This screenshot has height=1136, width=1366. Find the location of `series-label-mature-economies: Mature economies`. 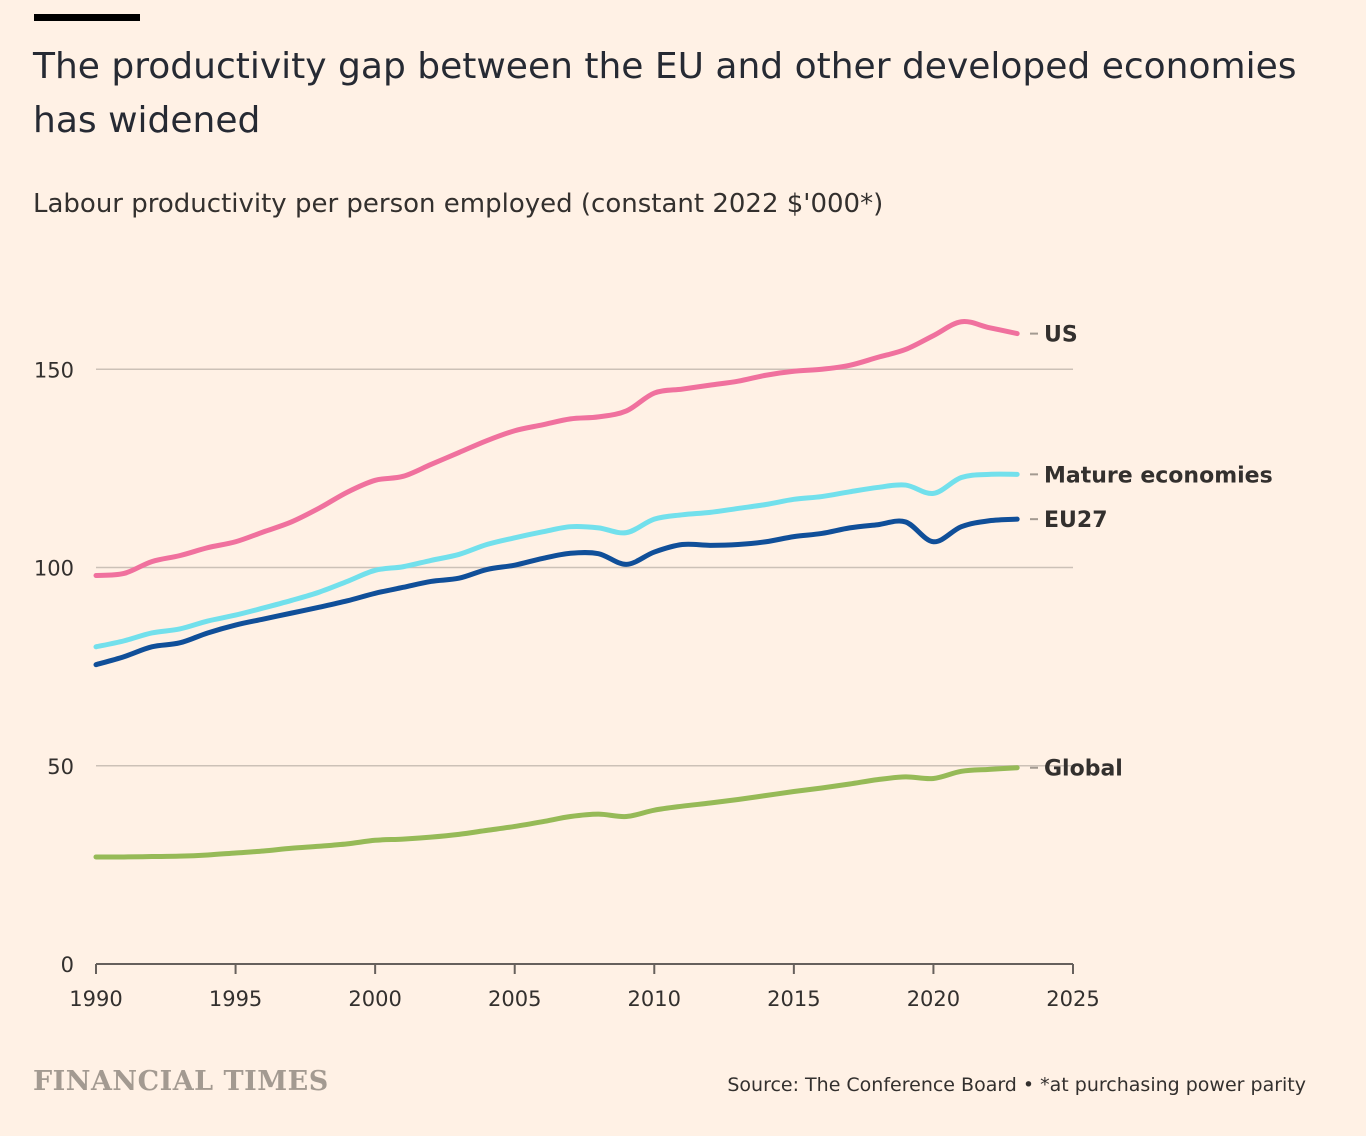

series-label-mature-economies: Mature economies is located at coordinates (1158, 475).